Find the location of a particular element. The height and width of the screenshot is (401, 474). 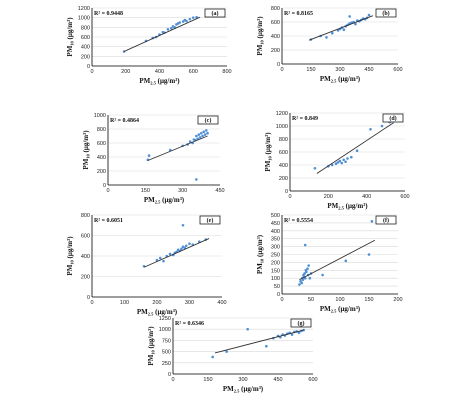

x-tick-label: 300 is located at coordinates (189, 303).